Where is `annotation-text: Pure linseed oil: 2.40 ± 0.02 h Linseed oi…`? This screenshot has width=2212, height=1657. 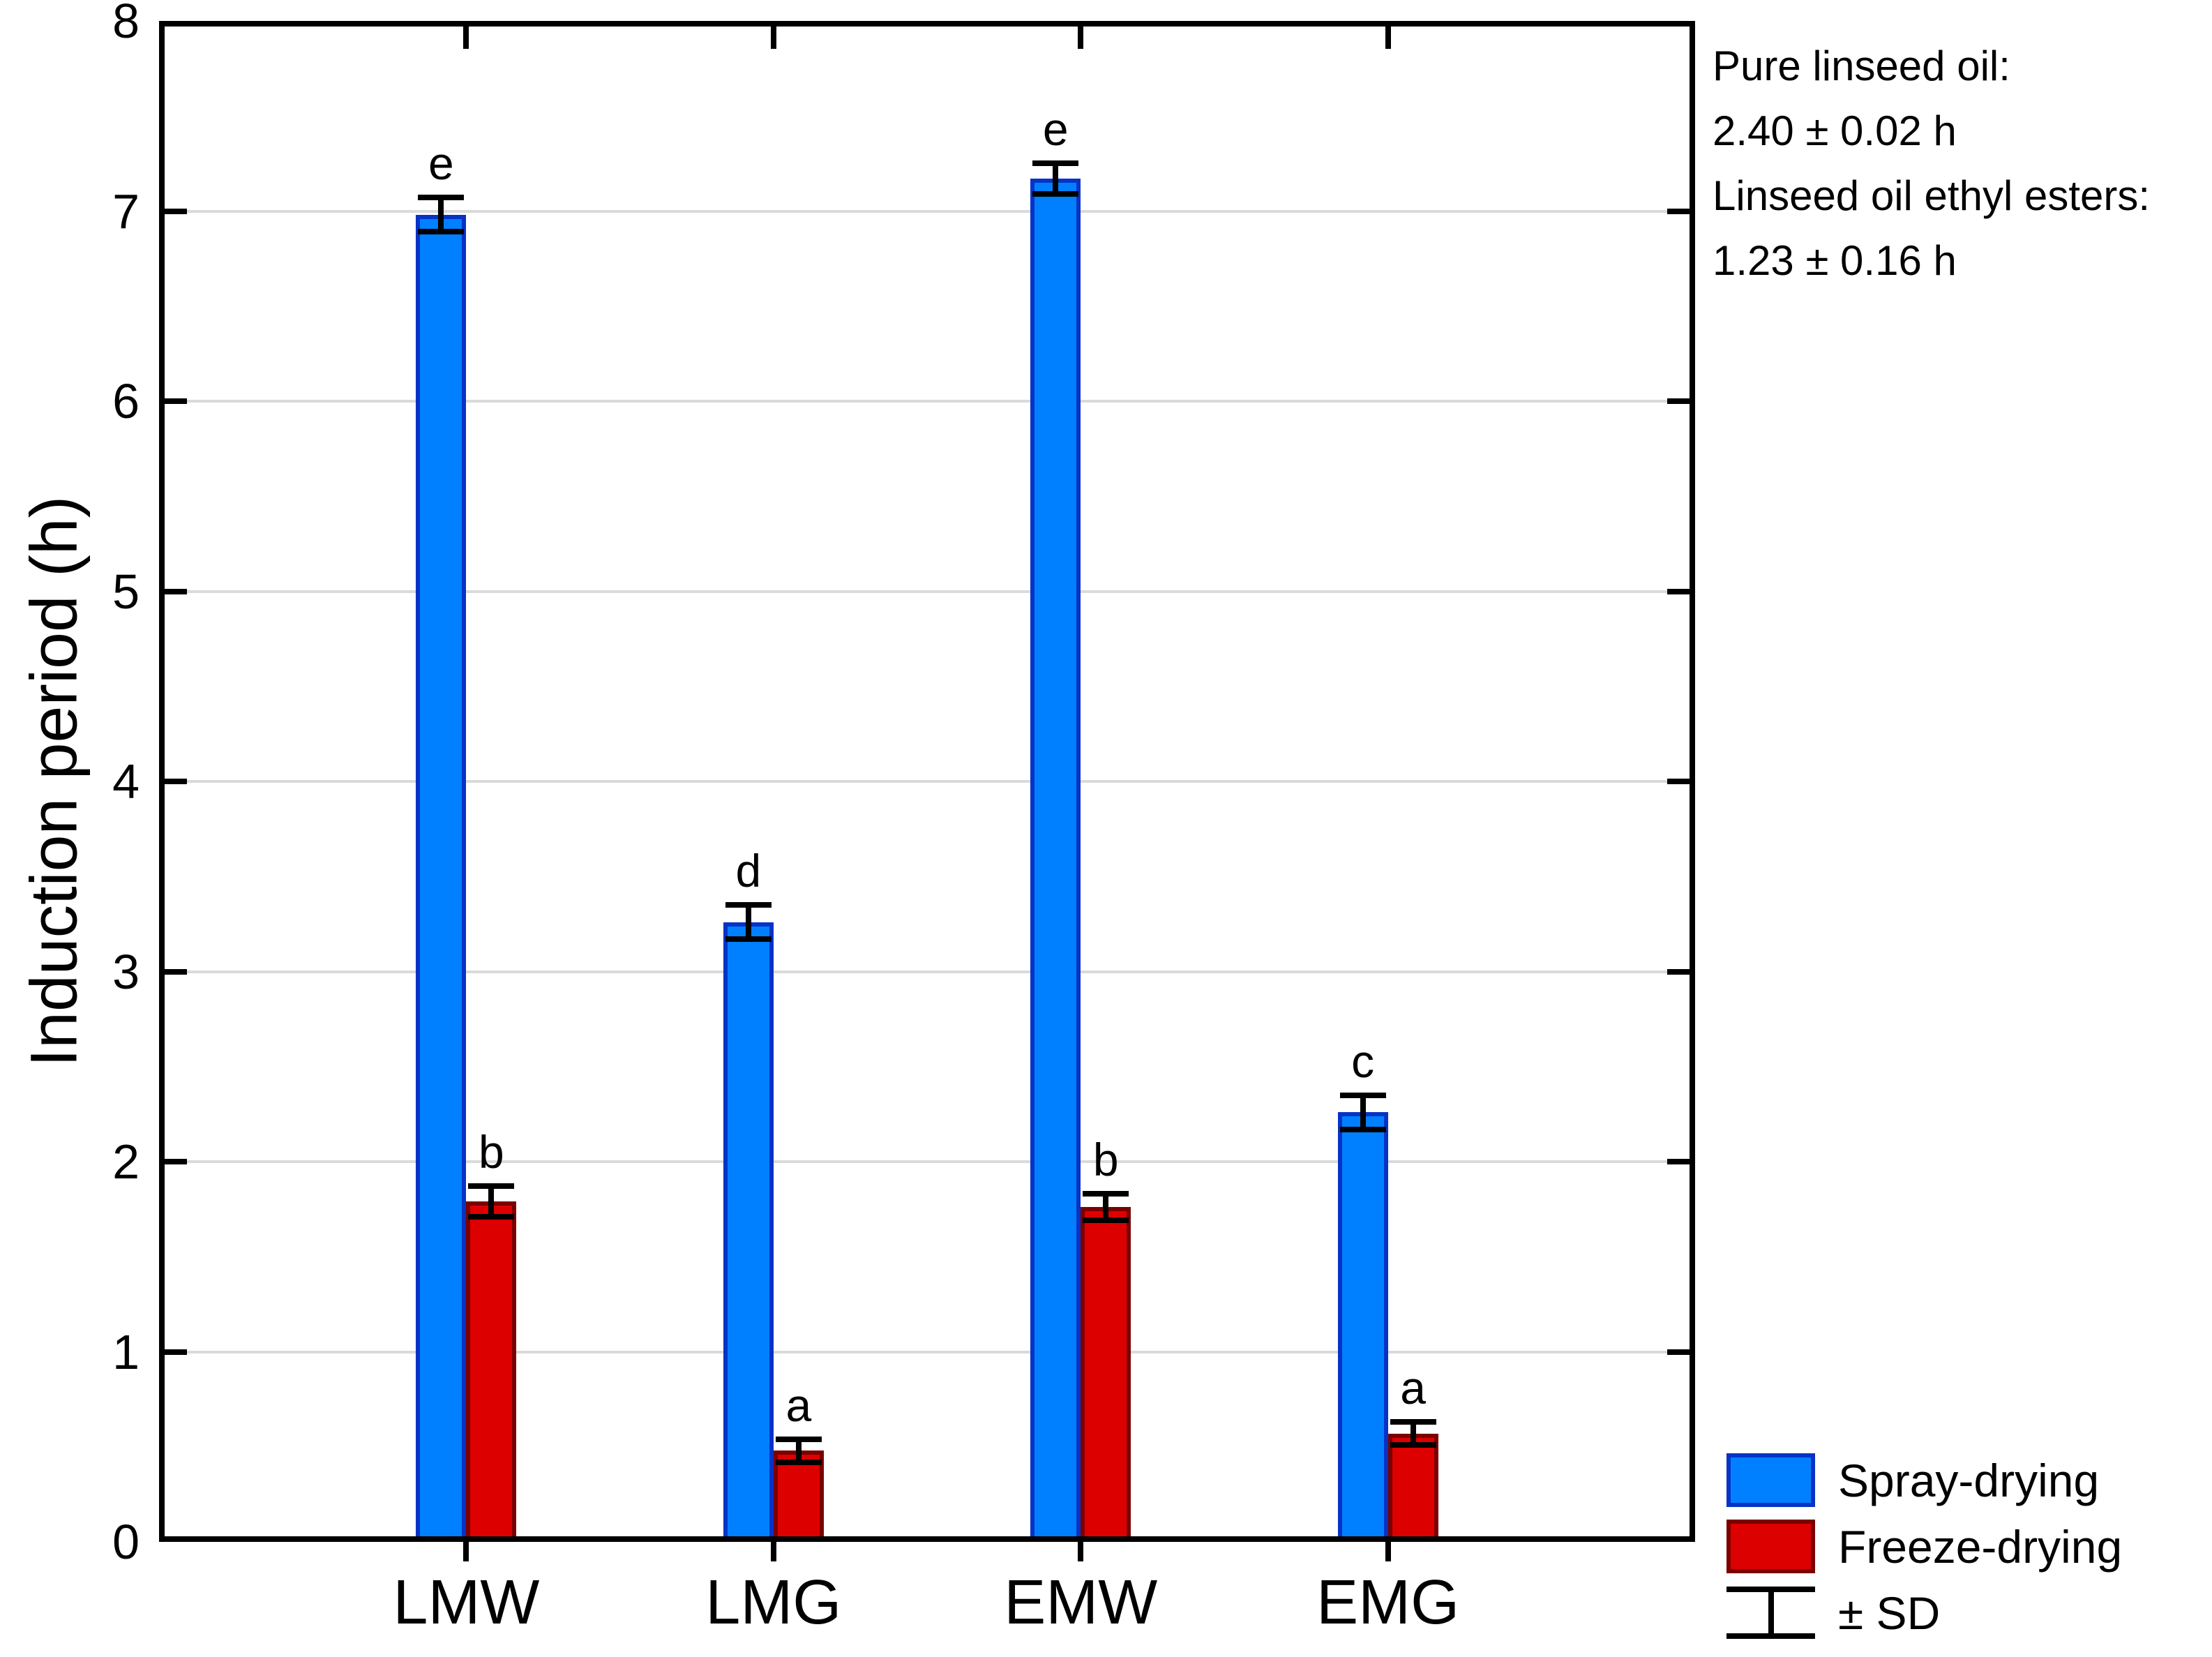
annotation-text: Pure linseed oil: 2.40 ± 0.02 h Linseed oi… is located at coordinates (1931, 163).